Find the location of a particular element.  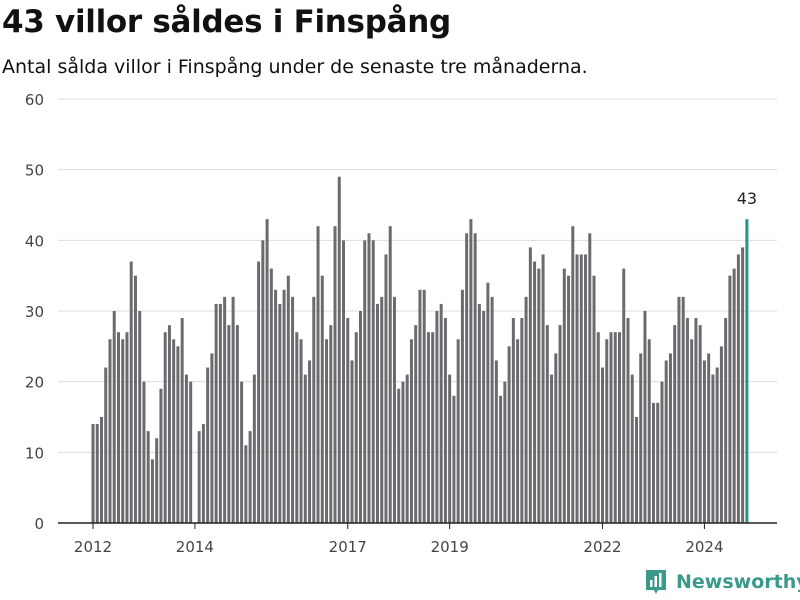

y-tick-label: 20 is located at coordinates (34, 383).